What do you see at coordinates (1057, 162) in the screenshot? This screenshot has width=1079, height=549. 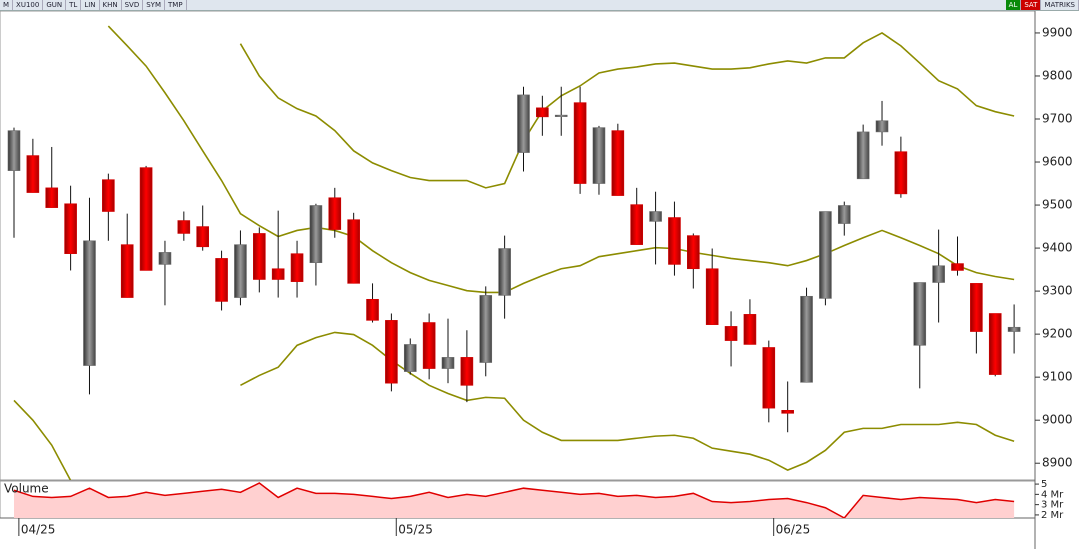 I see `y-tick-label: 9600` at bounding box center [1057, 162].